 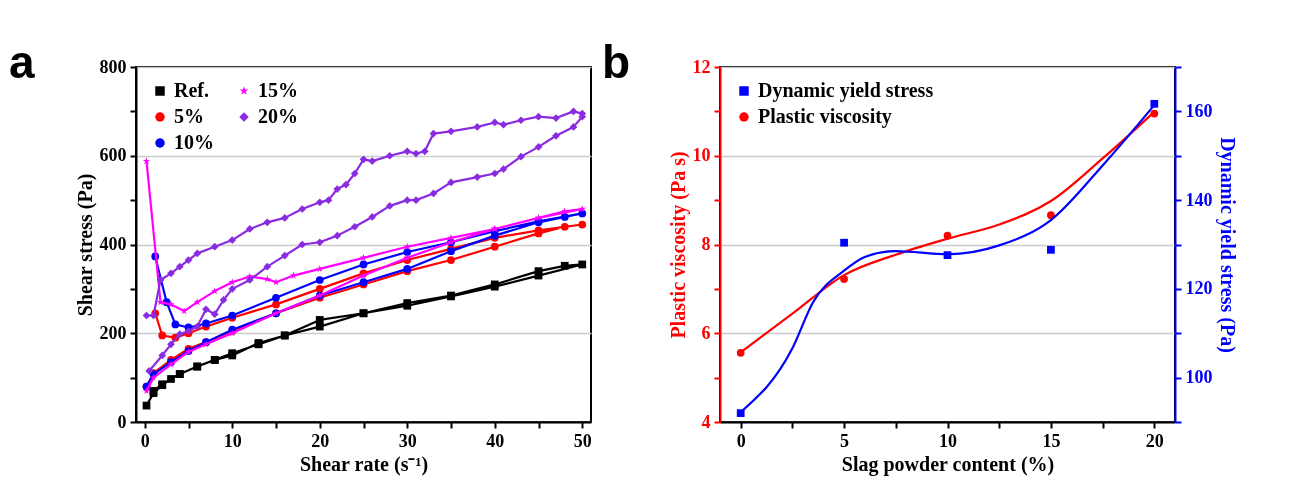 I want to click on y2-tick-label: 100, so click(x=1199, y=377).